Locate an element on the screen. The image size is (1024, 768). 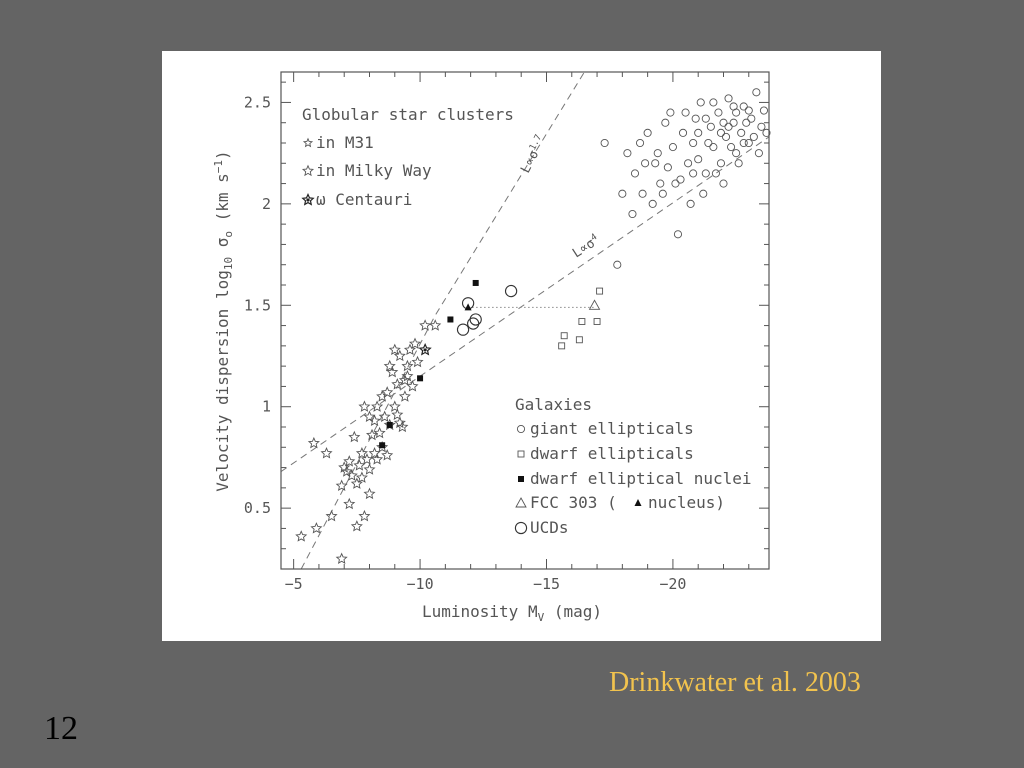
annotation-slope-4: L∝σ4 is located at coordinates (585, 246).